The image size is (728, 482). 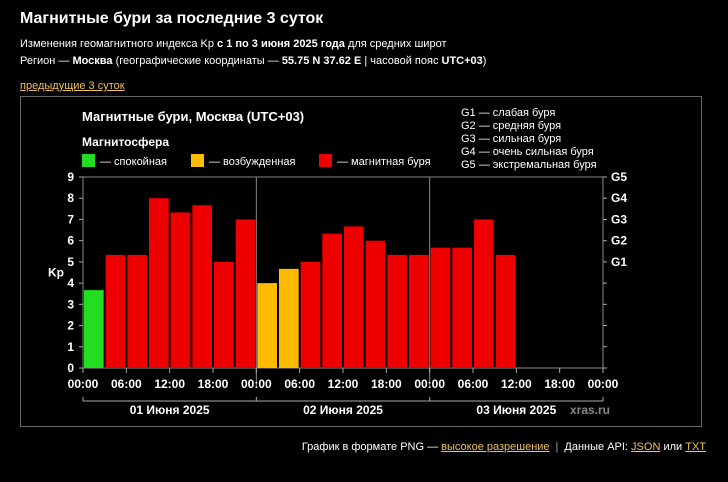 I want to click on y-tick-label: 8, so click(x=70, y=198).